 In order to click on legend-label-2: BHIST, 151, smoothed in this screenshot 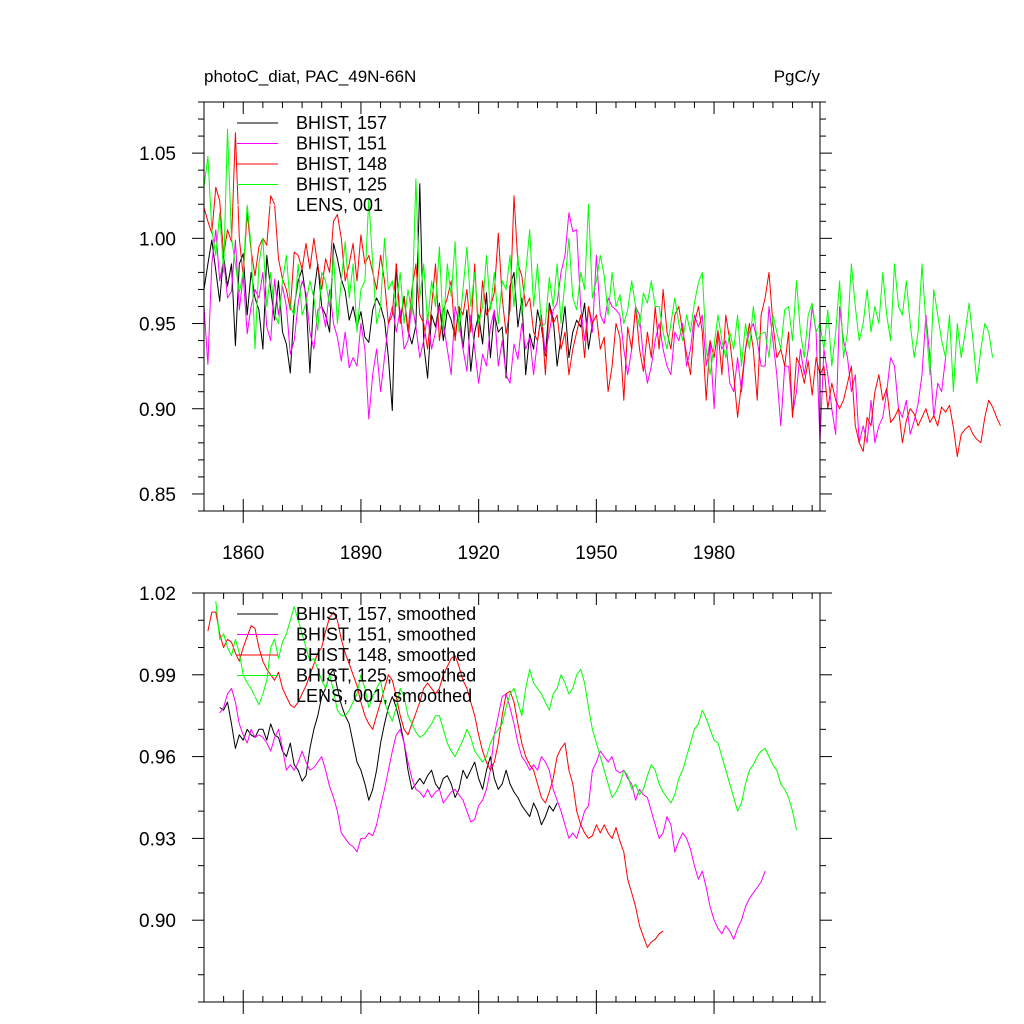, I will do `click(386, 635)`.